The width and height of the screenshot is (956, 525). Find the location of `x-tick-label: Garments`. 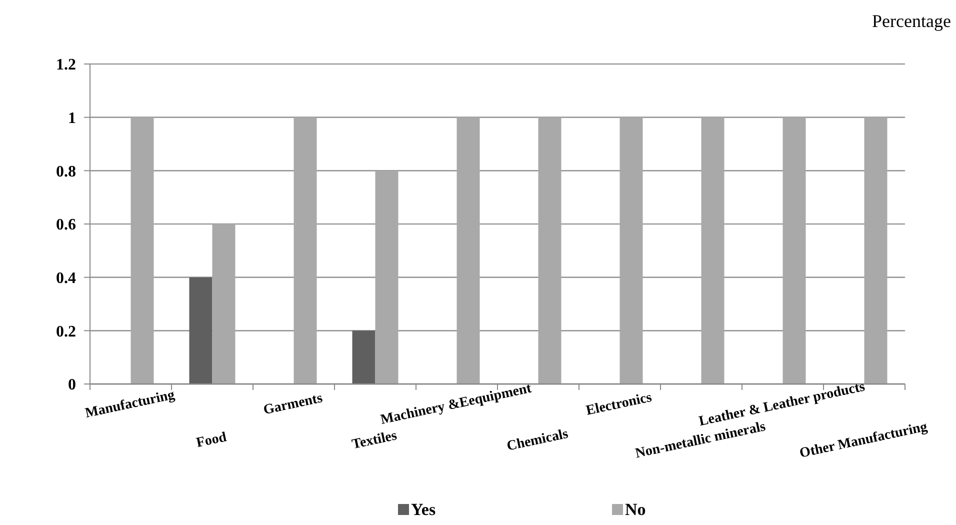

x-tick-label: Garments is located at coordinates (293, 404).